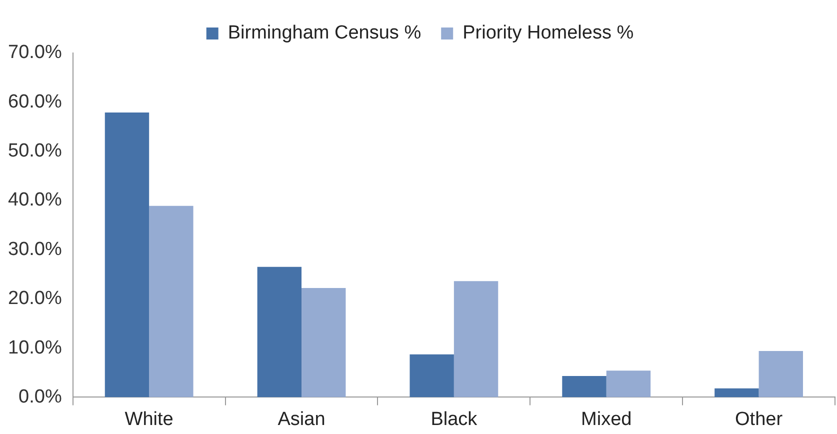 This screenshot has width=837, height=434. Describe the element at coordinates (759, 419) in the screenshot. I see `x-tick-label: Other` at that location.